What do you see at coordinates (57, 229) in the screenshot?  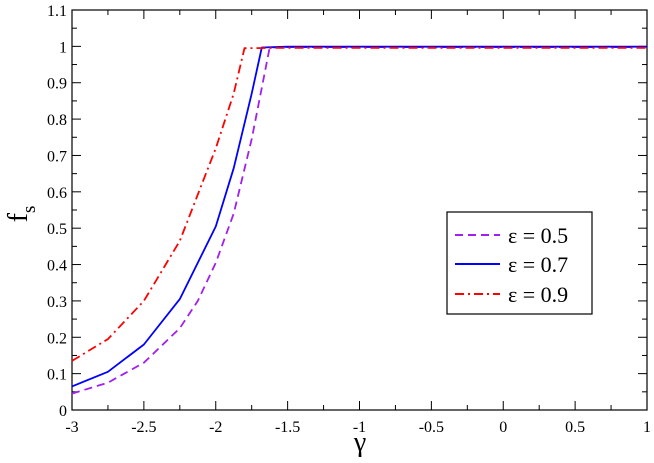 I see `y-tick-label: 0.5` at bounding box center [57, 229].